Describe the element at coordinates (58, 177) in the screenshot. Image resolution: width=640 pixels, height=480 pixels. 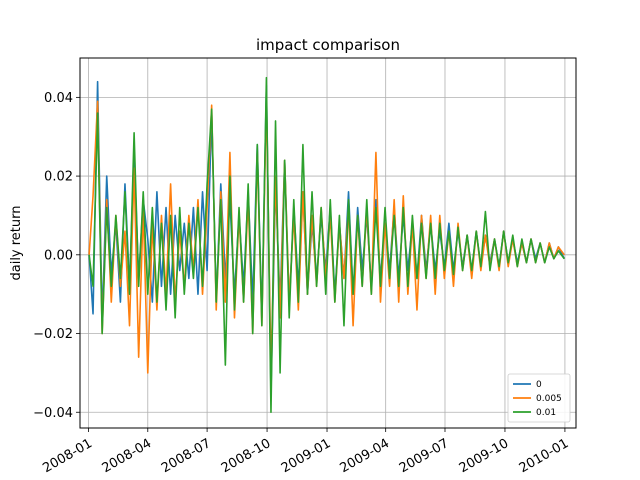
I see `y-tick-label: 0.02` at that location.